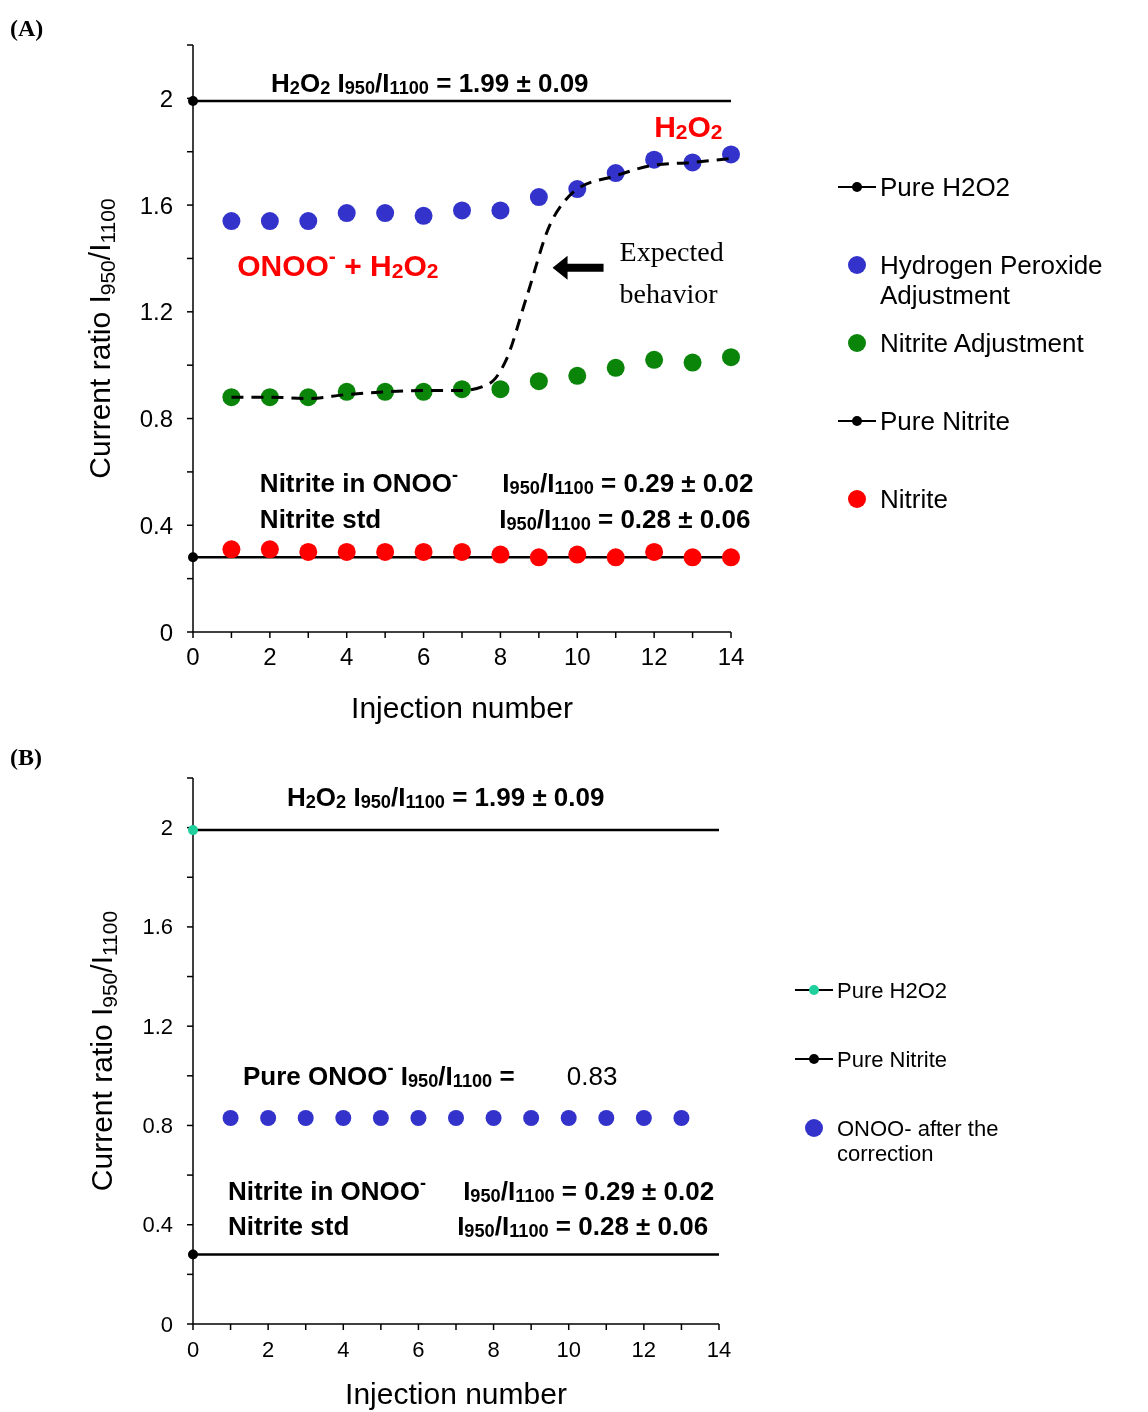  I want to click on annotation: 0.83, so click(592, 1075).